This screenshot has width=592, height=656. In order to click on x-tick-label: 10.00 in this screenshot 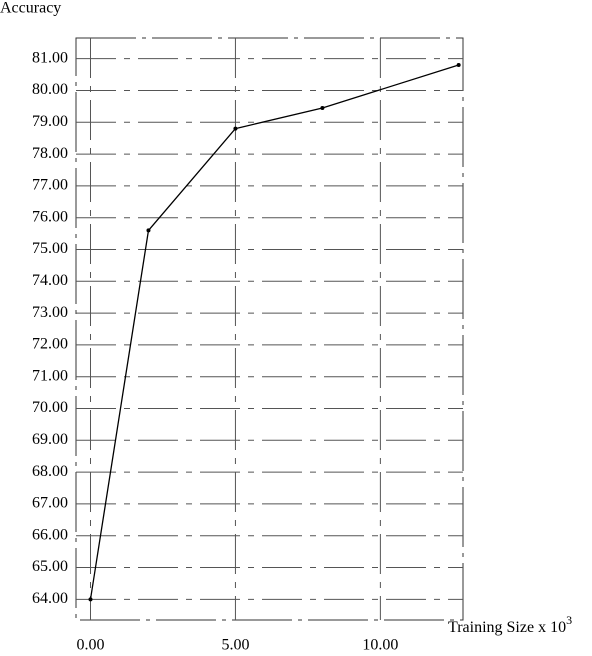, I will do `click(380, 645)`.